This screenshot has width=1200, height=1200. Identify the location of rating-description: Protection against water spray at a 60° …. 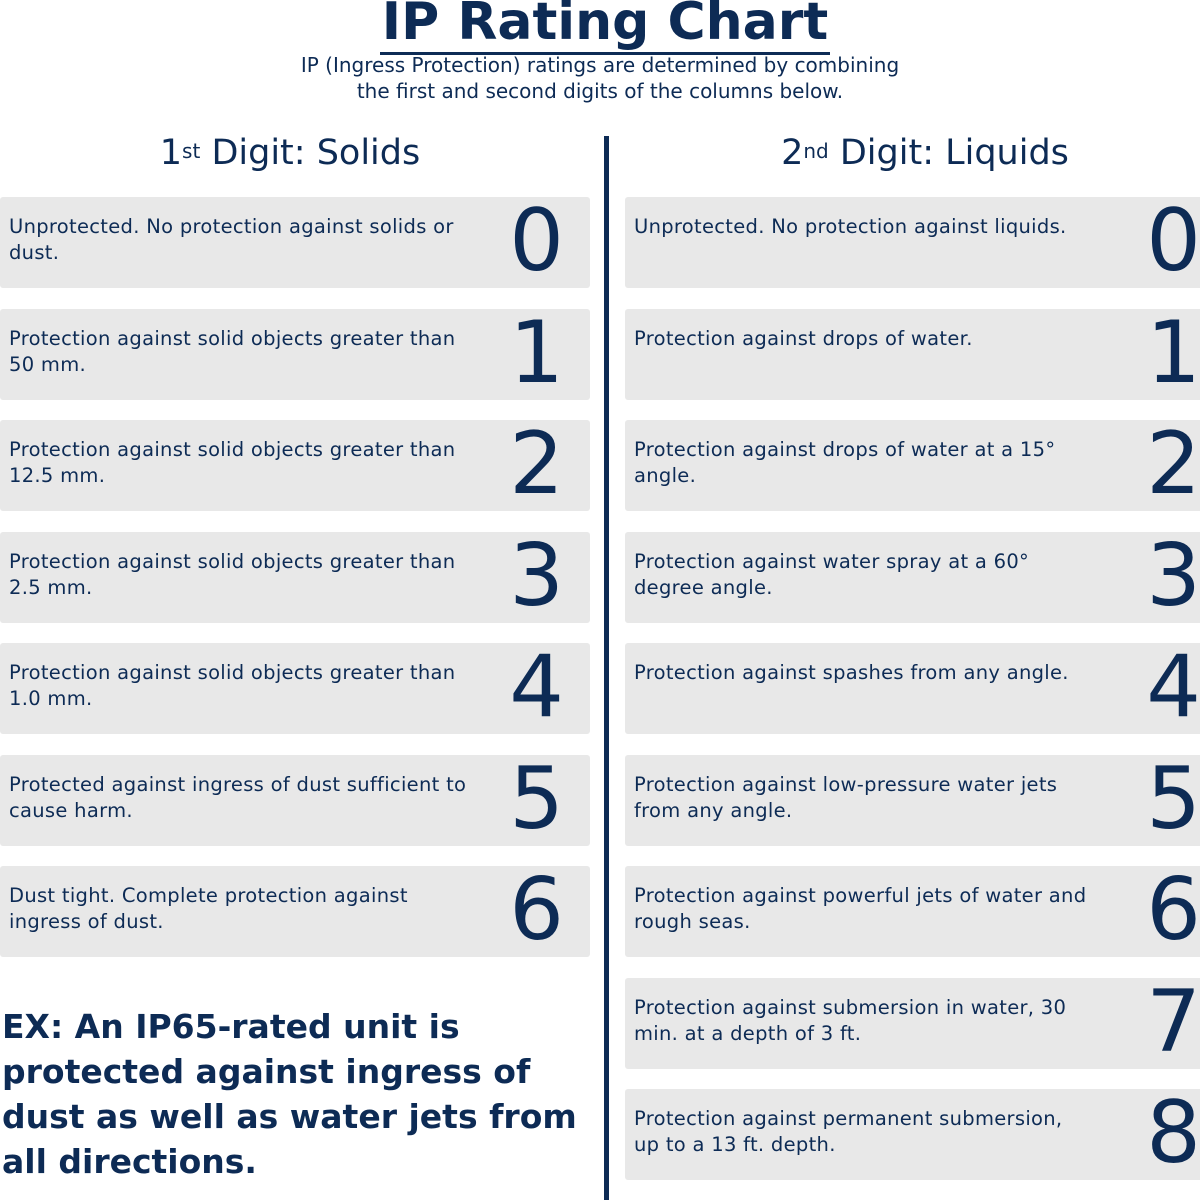
(832, 574).